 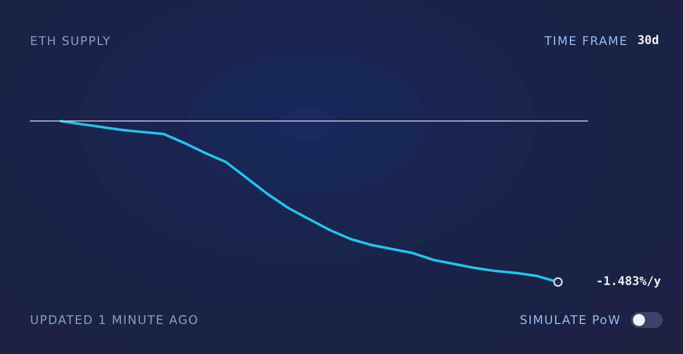 I want to click on text: TIME FRAME, so click(x=586, y=41).